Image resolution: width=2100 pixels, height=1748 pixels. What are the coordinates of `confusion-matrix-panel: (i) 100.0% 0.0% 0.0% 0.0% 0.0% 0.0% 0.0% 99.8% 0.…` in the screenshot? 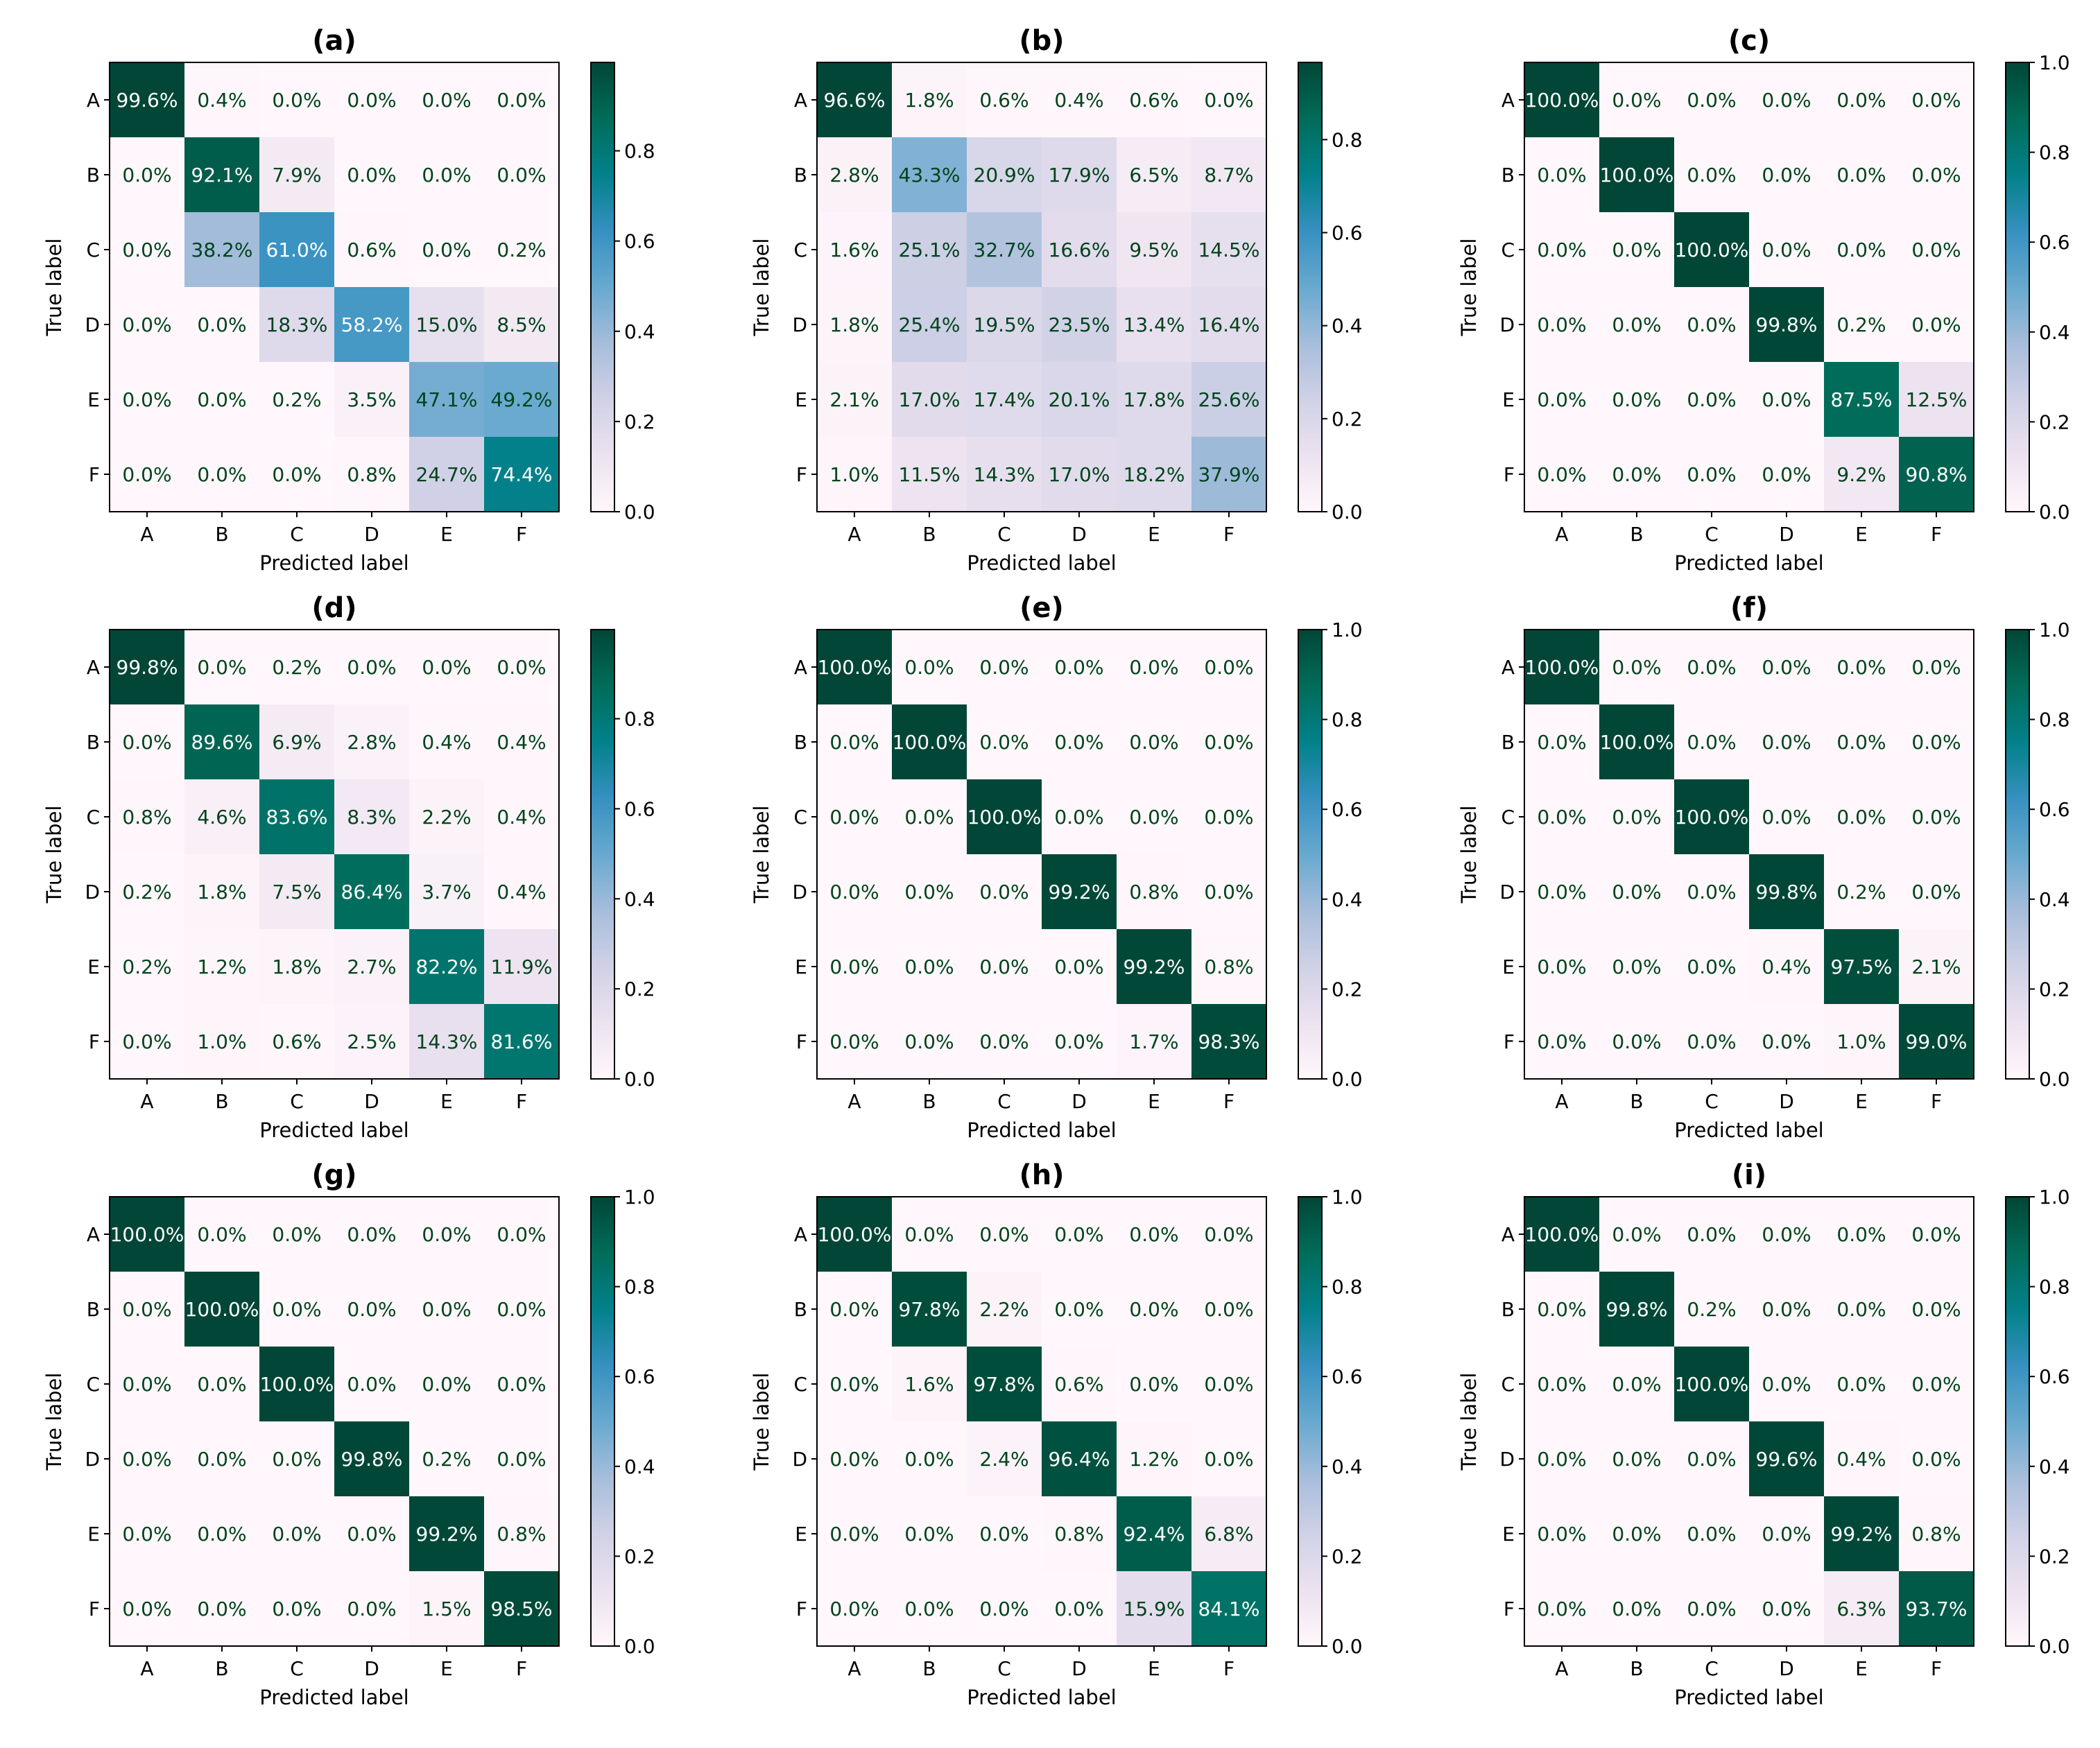 It's located at (1763, 1434).